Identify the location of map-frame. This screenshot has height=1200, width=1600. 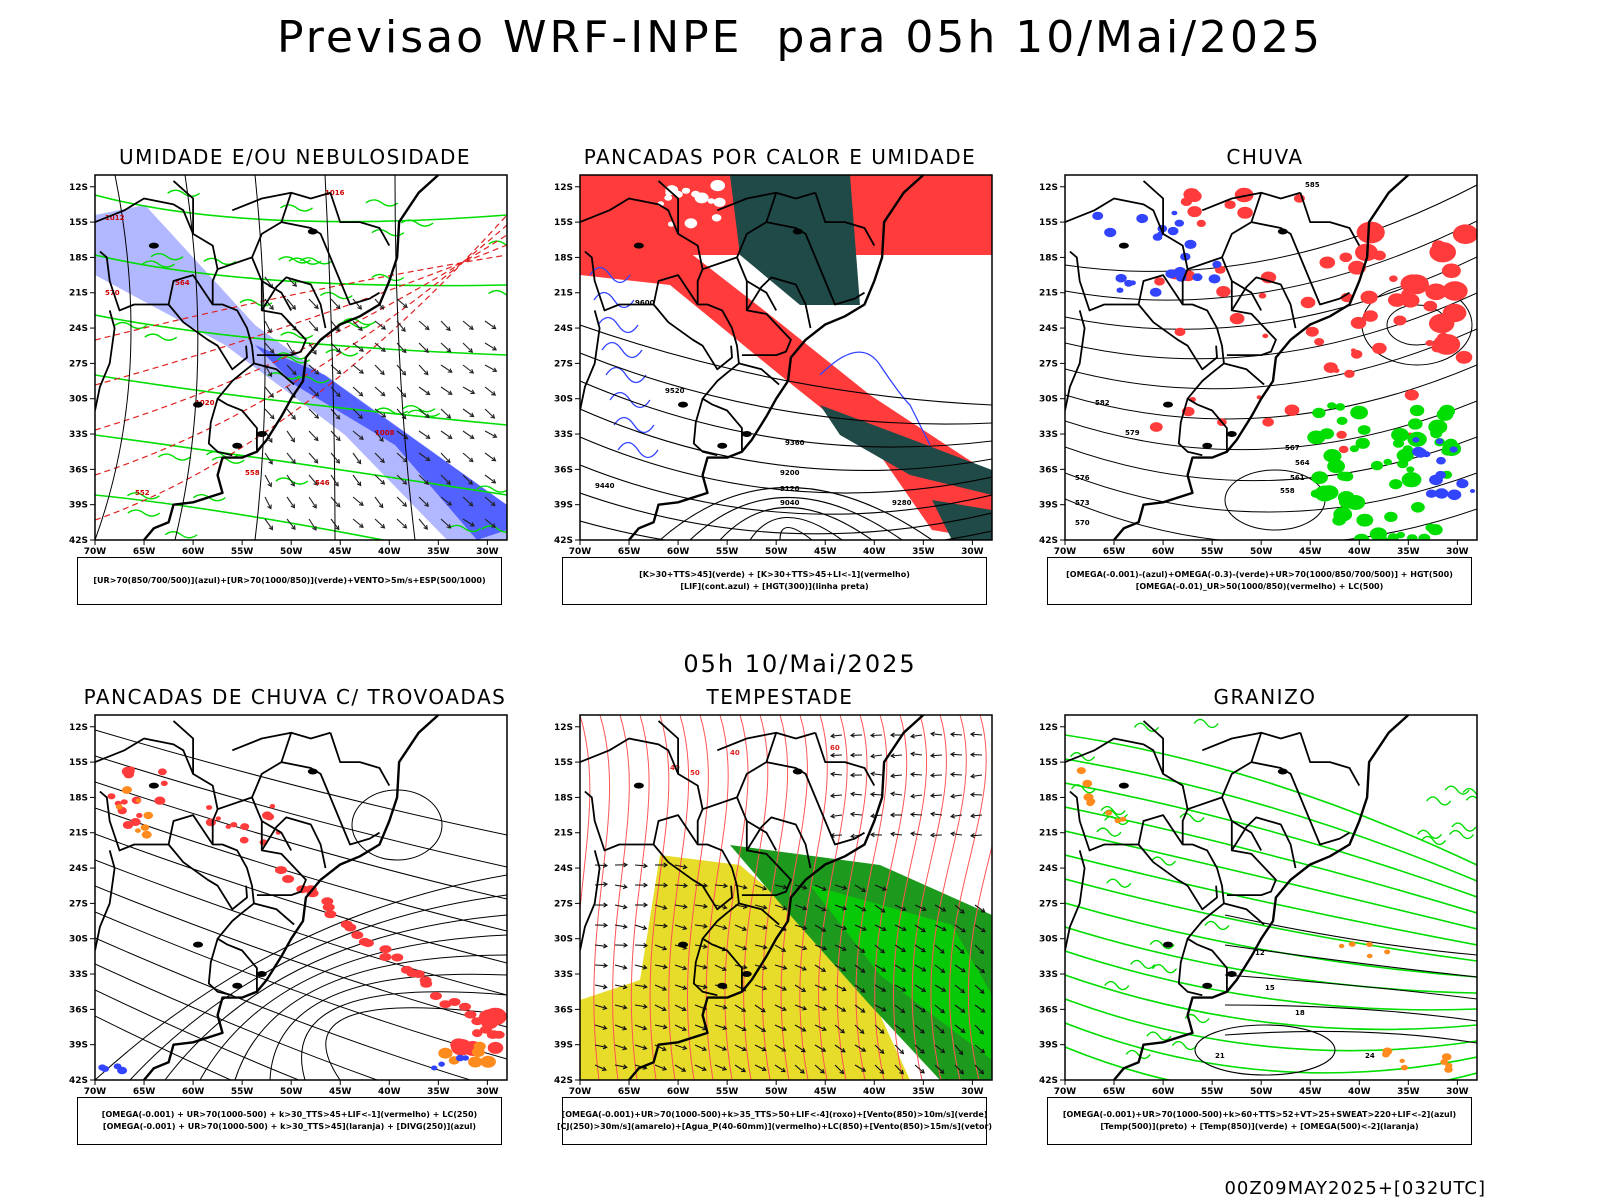
(301, 897).